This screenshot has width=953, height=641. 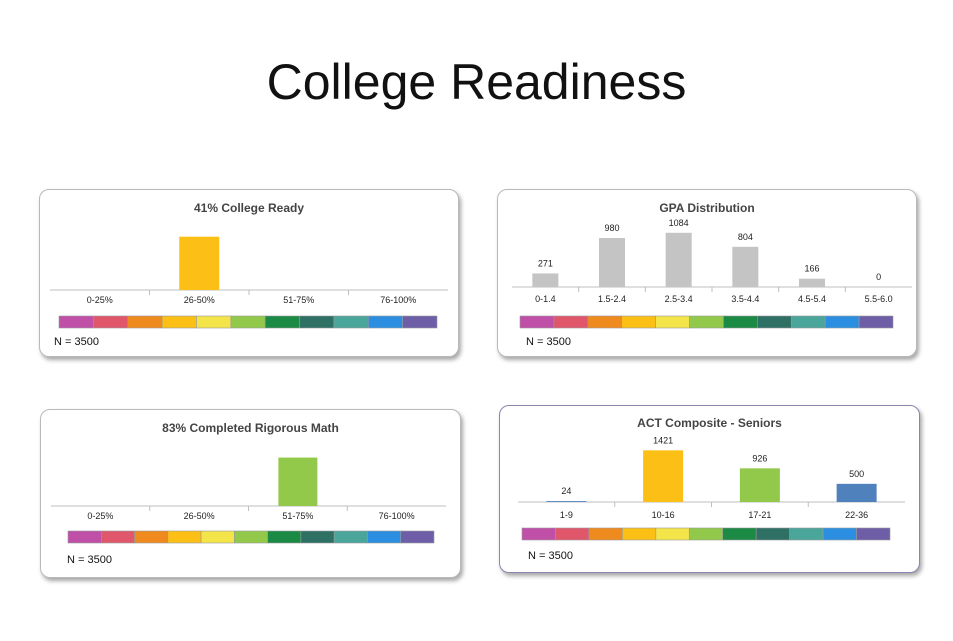 What do you see at coordinates (759, 515) in the screenshot?
I see `tick-label: 17-21` at bounding box center [759, 515].